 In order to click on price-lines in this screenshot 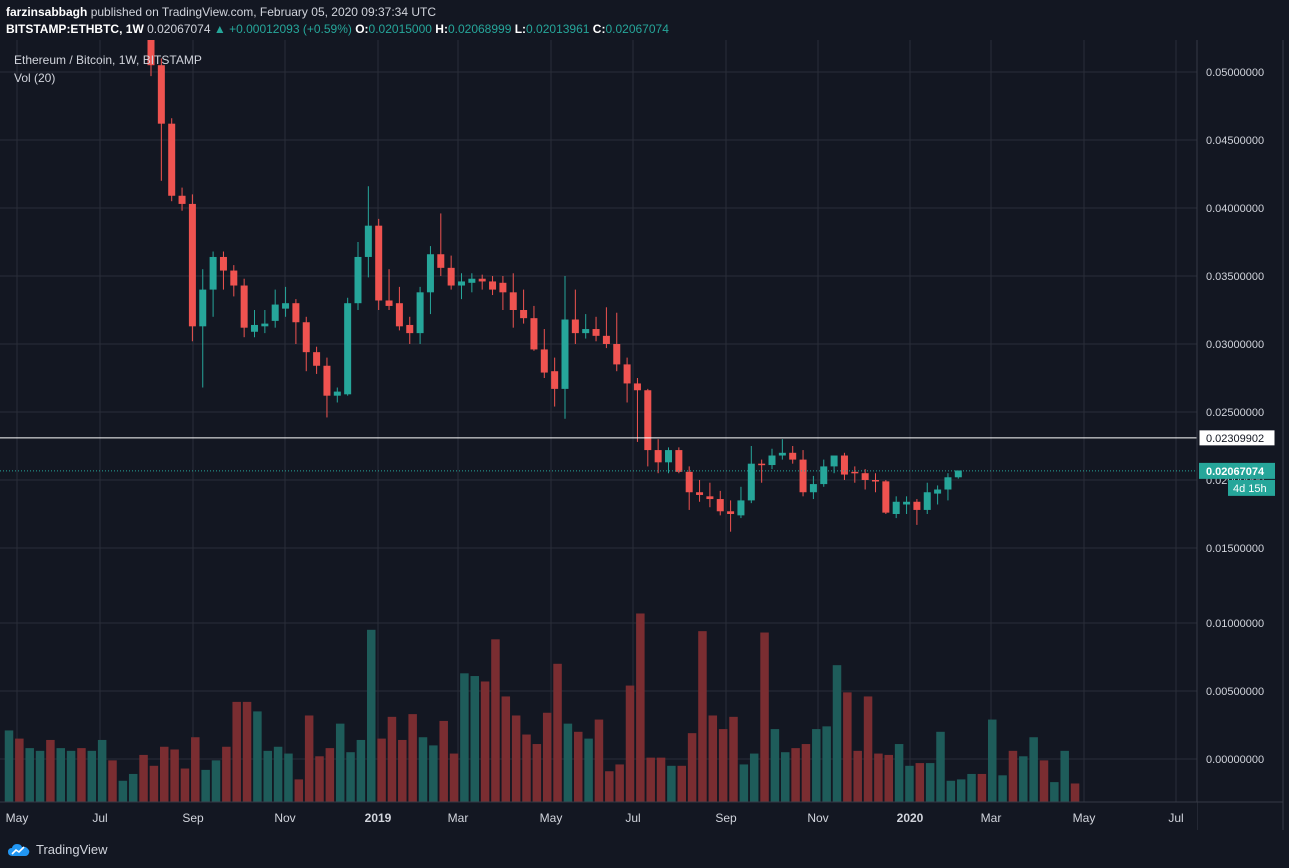, I will do `click(598, 454)`.